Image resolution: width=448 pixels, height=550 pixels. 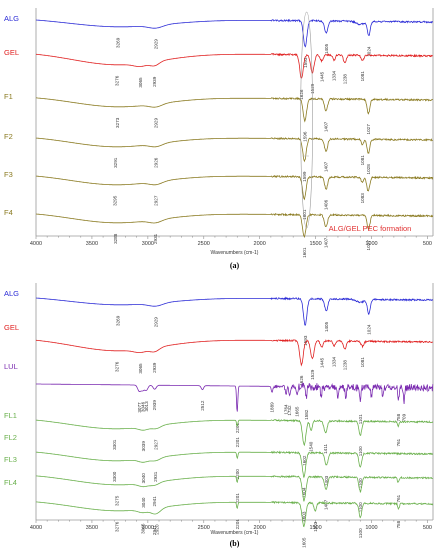 I want to click on series-line-fl4, so click(x=235, y=514).